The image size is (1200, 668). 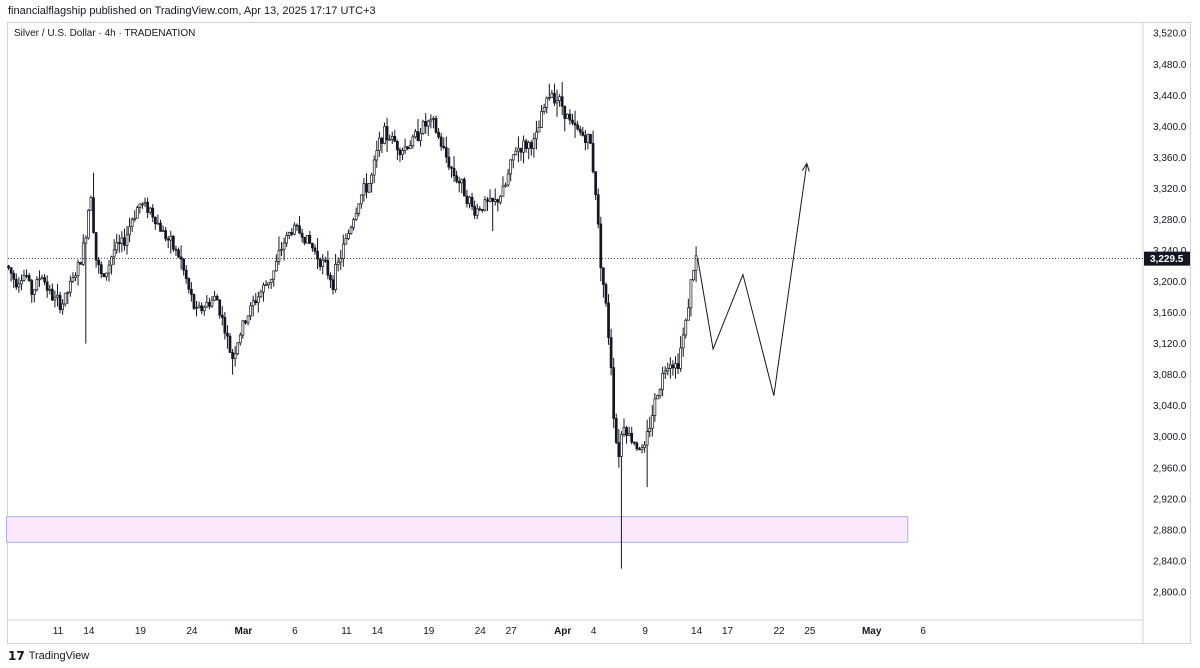 I want to click on x-tick-label: Mar, so click(x=244, y=631).